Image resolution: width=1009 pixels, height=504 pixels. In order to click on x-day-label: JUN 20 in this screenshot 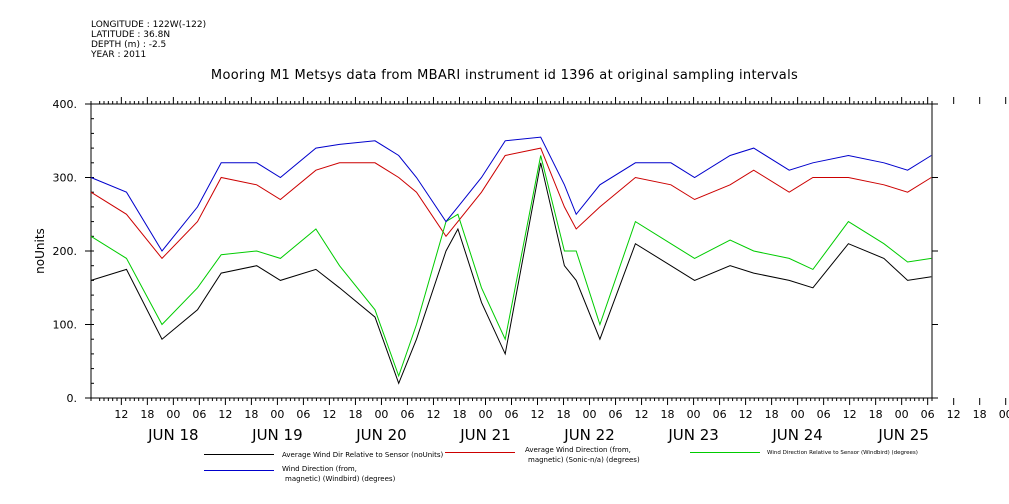, I will do `click(380, 435)`.